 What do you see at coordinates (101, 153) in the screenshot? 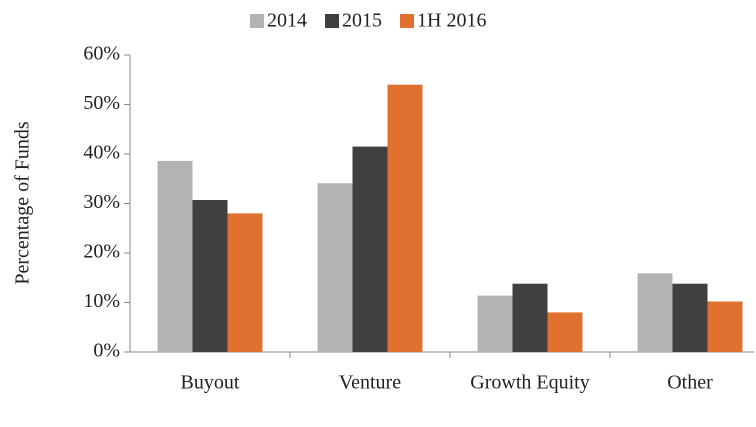
I see `y-tick-label: 40%` at bounding box center [101, 153].